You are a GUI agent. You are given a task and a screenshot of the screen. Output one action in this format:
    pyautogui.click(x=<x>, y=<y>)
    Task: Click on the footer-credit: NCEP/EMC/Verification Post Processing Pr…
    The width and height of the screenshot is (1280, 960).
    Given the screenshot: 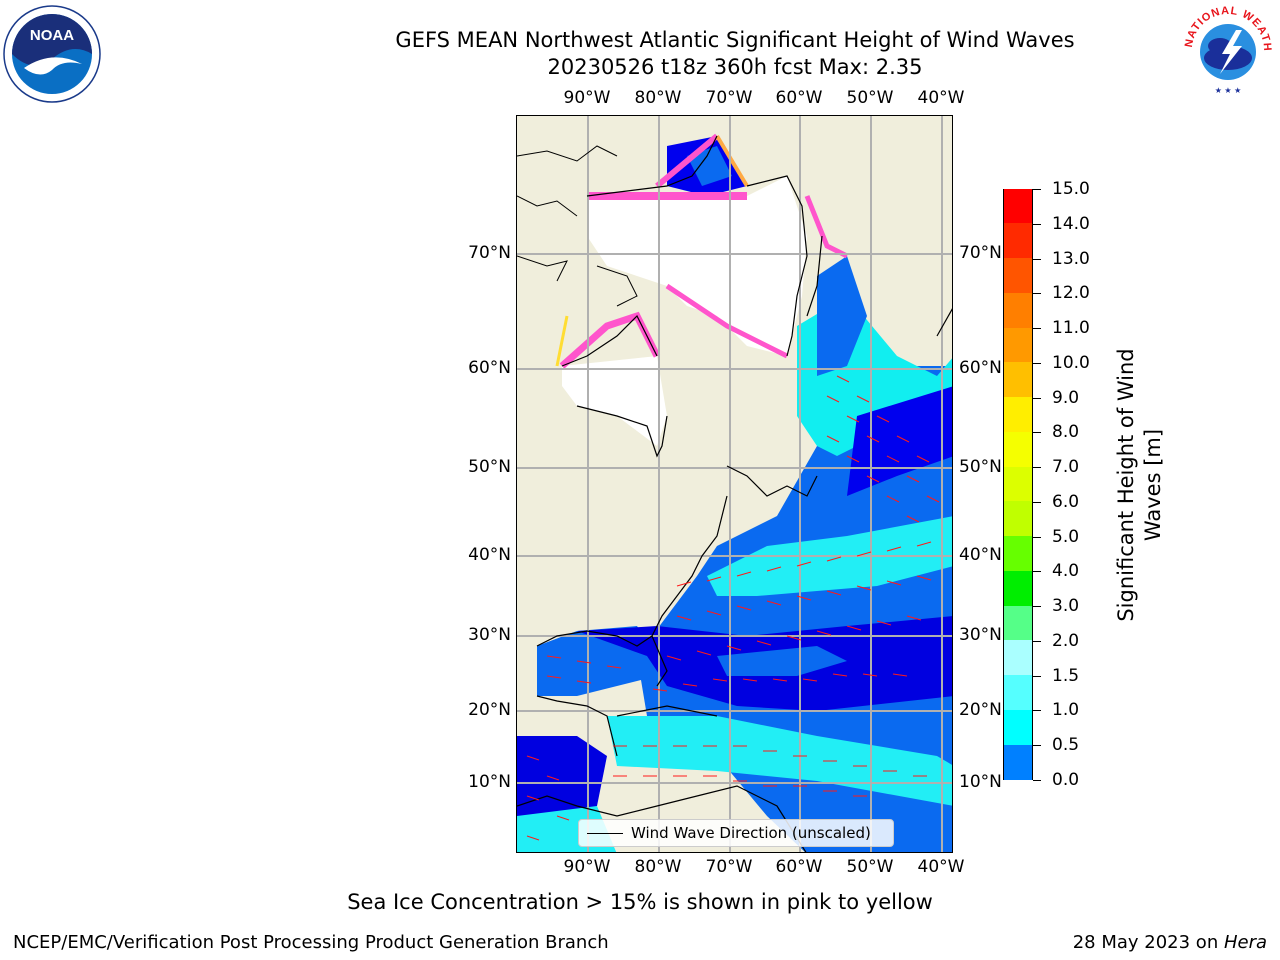 What is the action you would take?
    pyautogui.click(x=311, y=942)
    